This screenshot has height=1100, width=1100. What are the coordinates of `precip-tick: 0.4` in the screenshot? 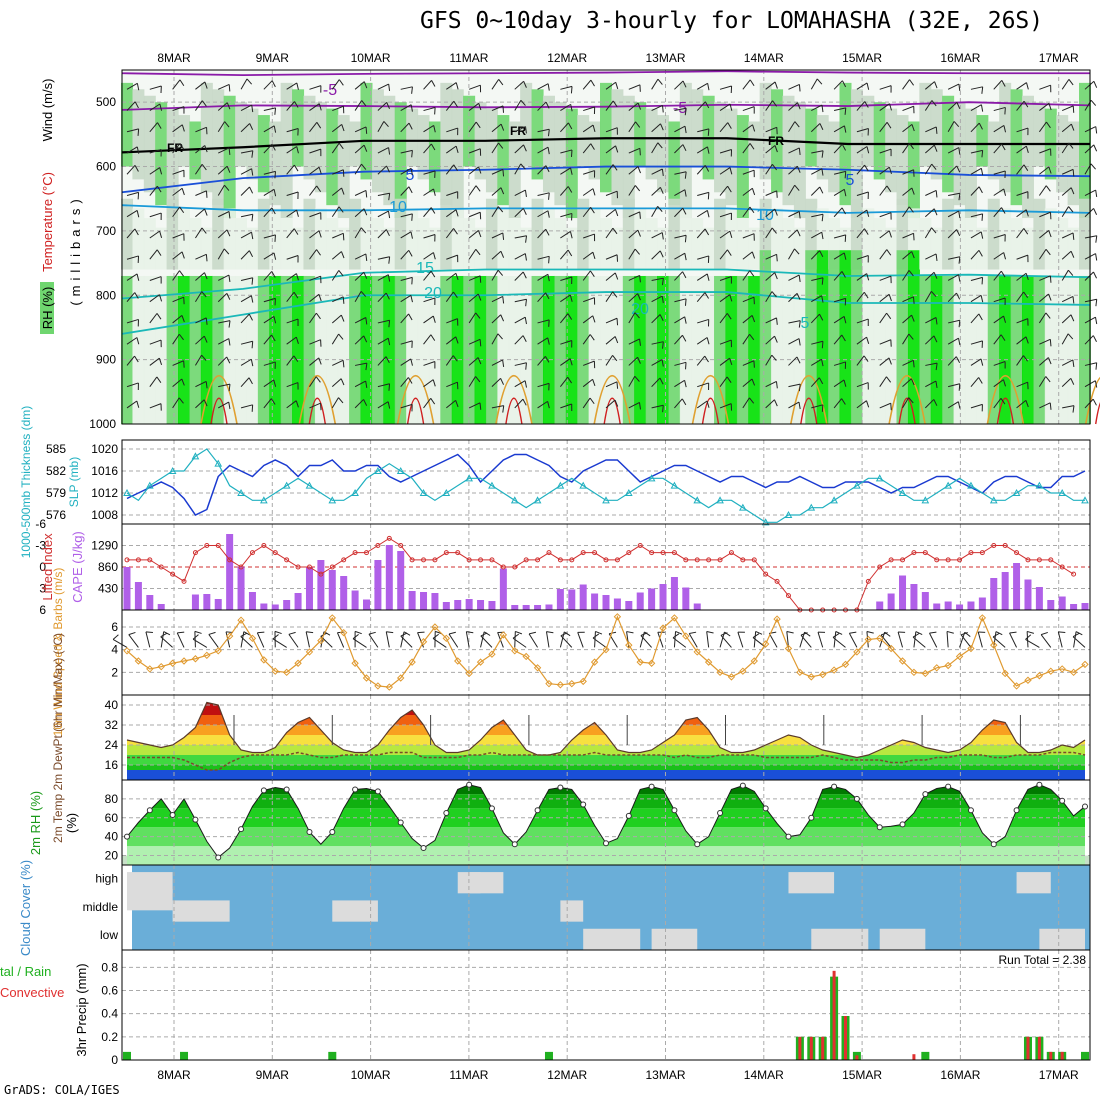 It's located at (109, 1014).